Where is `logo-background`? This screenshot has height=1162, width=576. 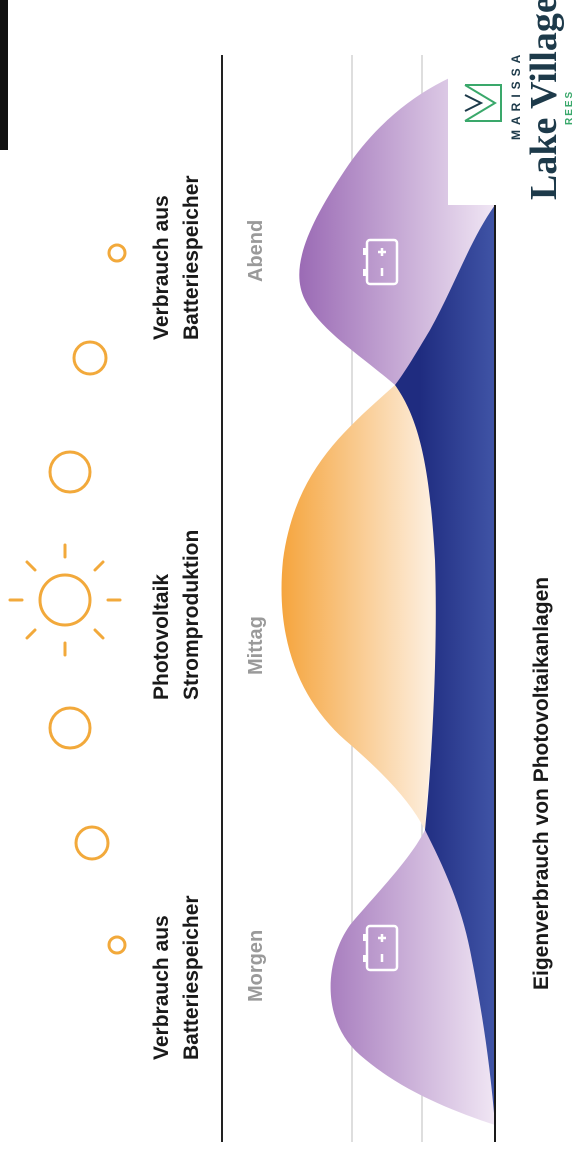
logo-background is located at coordinates (512, 102).